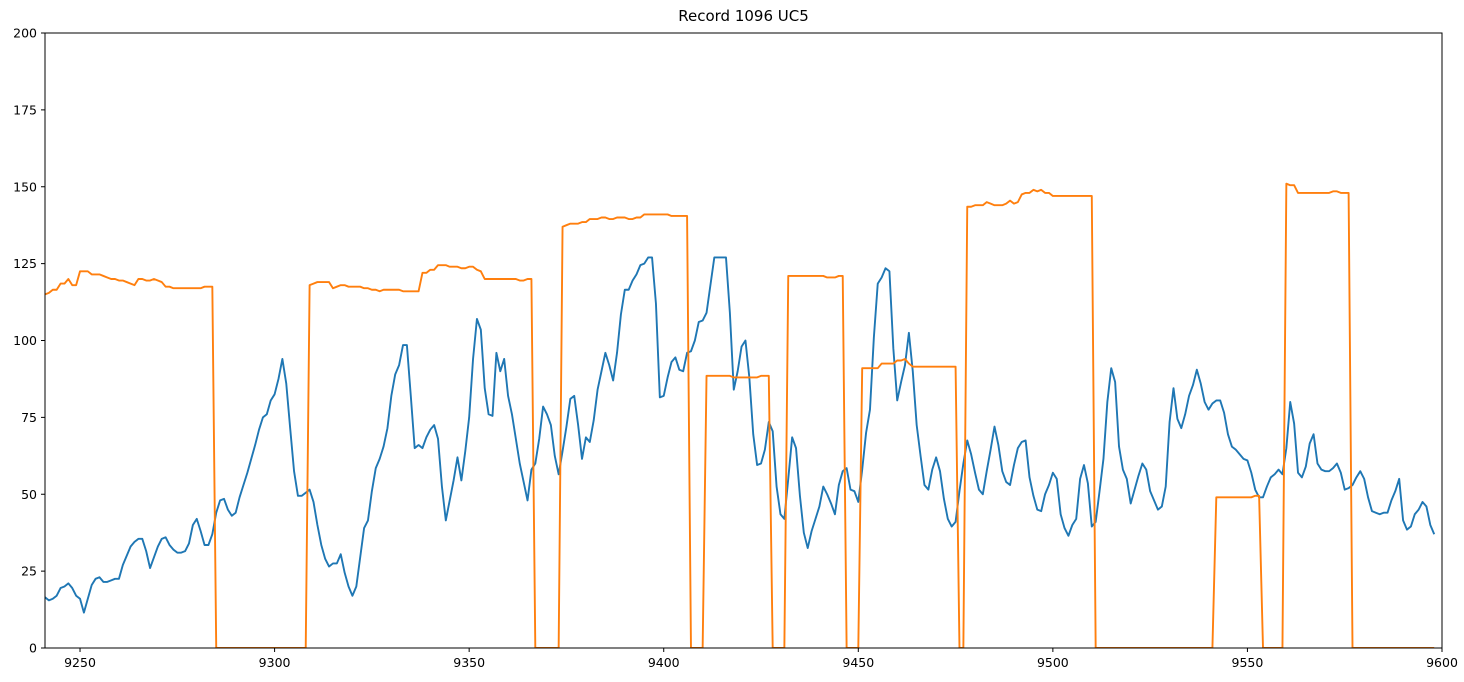 The image size is (1464, 682). Describe the element at coordinates (743, 16) in the screenshot. I see `chart-title: Record 1096 UC5` at that location.